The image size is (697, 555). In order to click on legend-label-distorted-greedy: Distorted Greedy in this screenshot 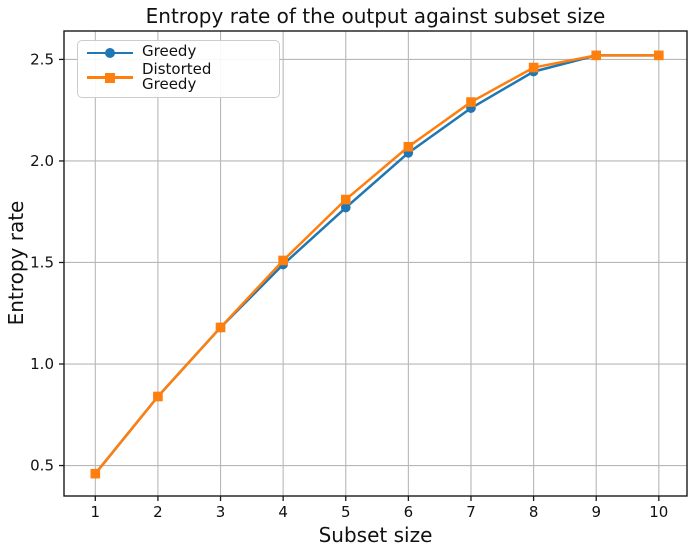, I will do `click(177, 76)`.